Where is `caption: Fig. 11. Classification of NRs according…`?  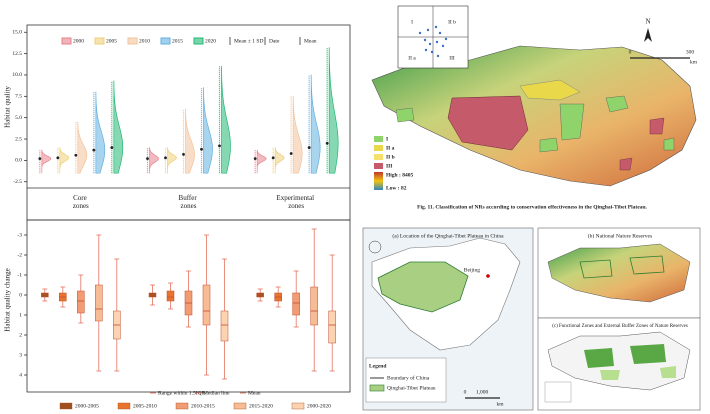
caption: Fig. 11. Classification of NRs according… is located at coordinates (532, 207).